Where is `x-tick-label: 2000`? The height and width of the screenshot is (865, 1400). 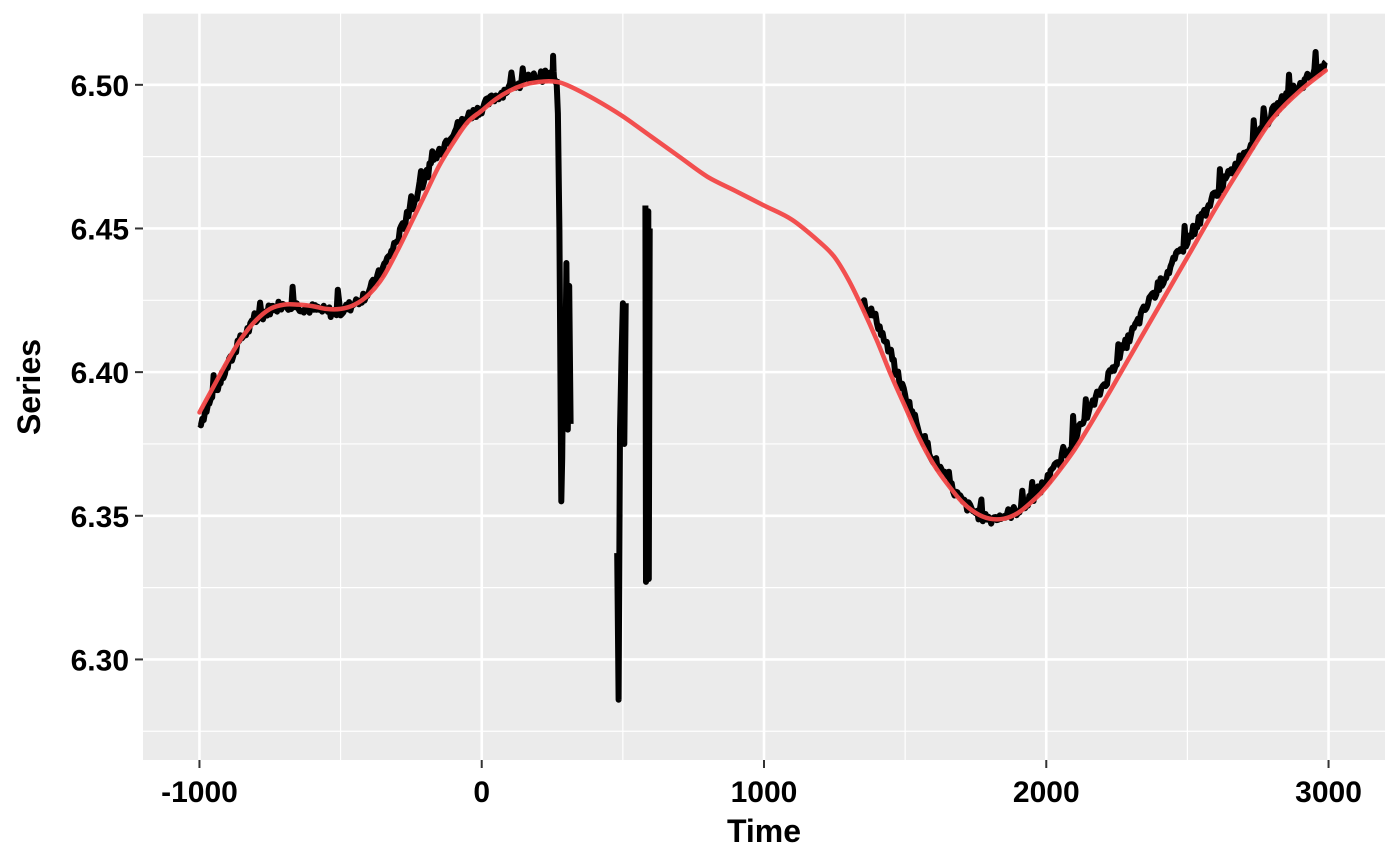 x-tick-label: 2000 is located at coordinates (1046, 792).